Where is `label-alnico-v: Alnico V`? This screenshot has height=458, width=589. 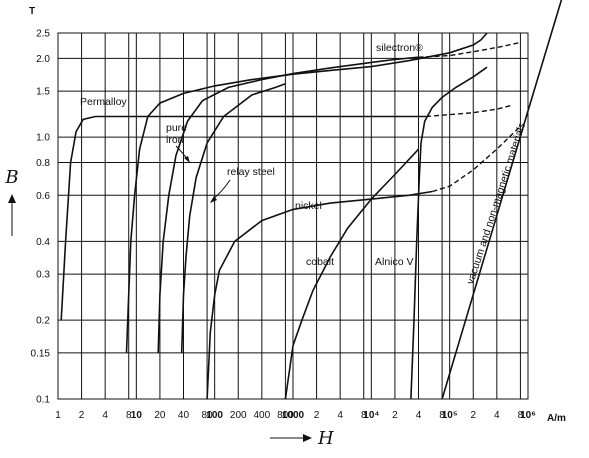
label-alnico-v: Alnico V is located at coordinates (394, 262).